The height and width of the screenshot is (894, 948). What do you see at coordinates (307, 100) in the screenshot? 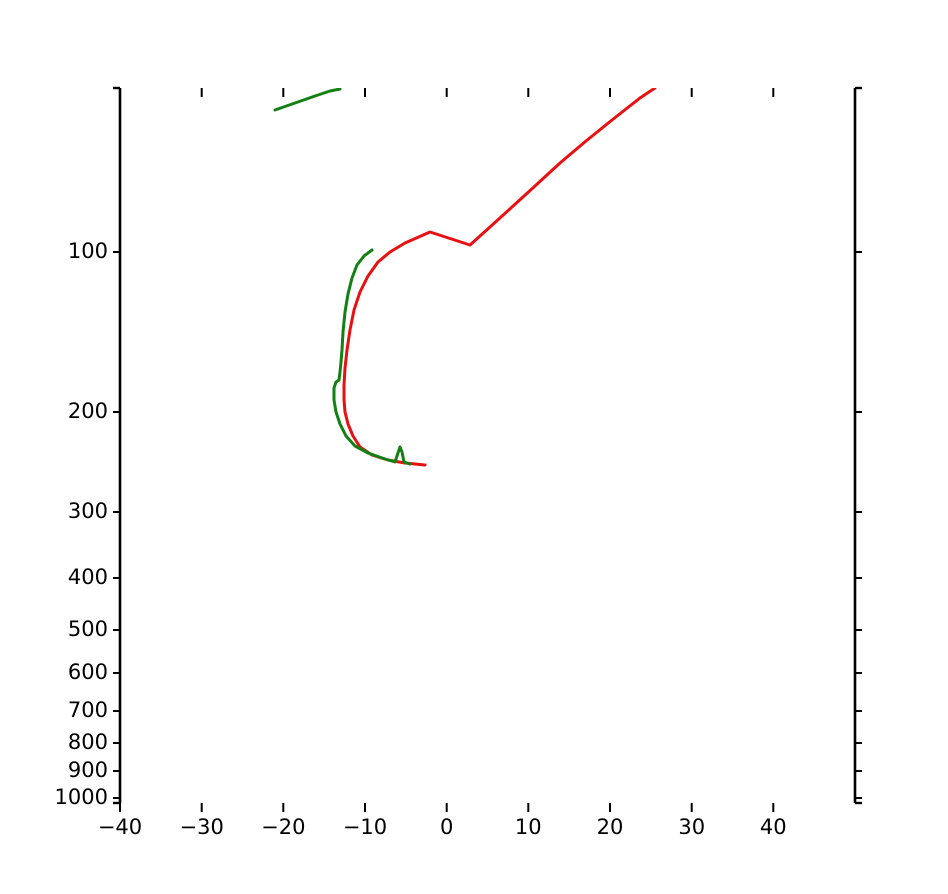
I see `series-dewpoint-upper-segment` at bounding box center [307, 100].